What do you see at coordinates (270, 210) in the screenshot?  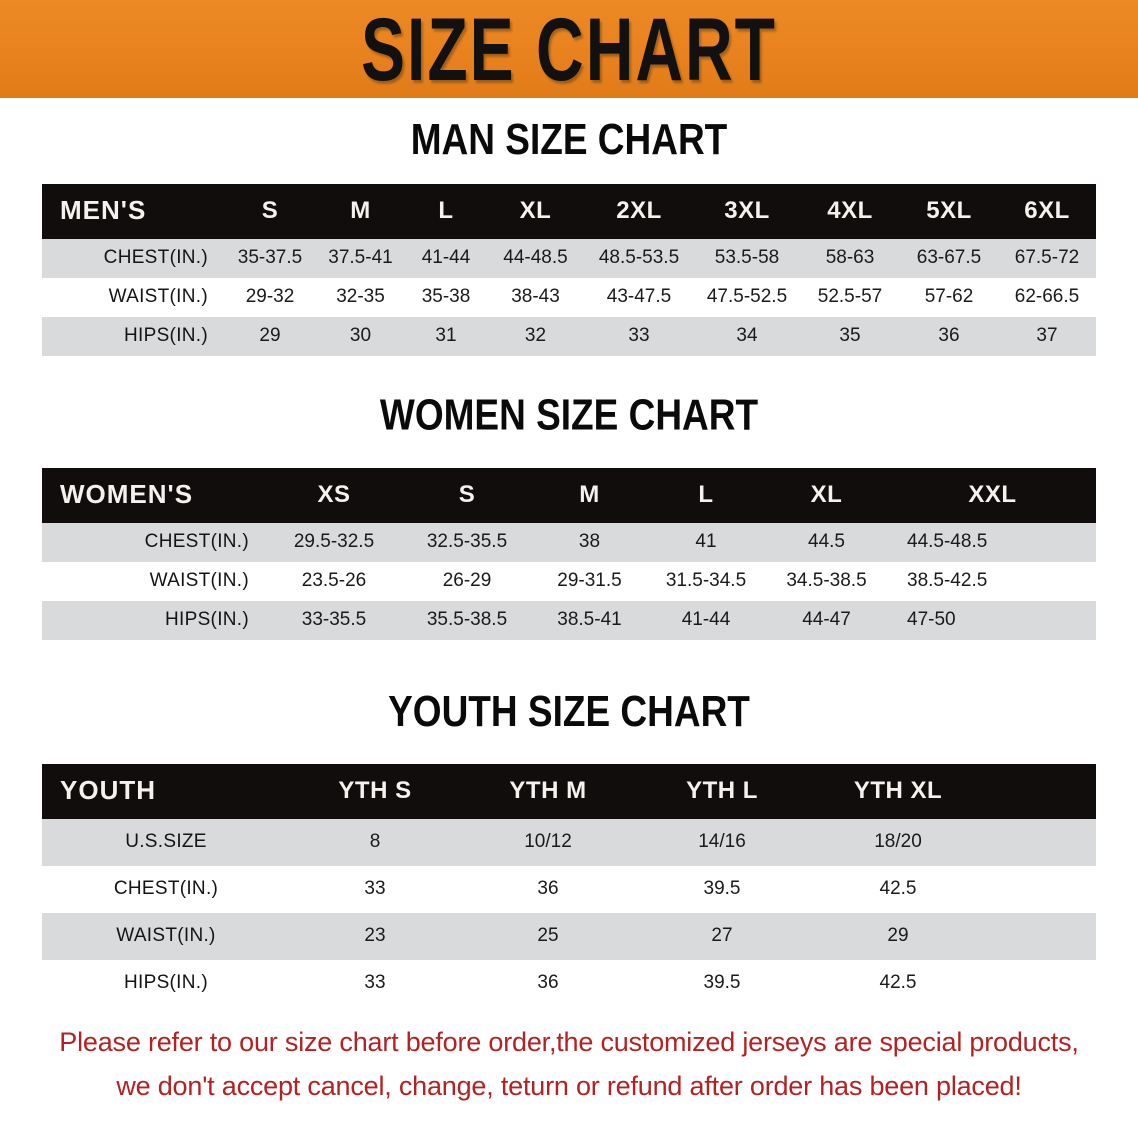 I see `men-header-s: S` at bounding box center [270, 210].